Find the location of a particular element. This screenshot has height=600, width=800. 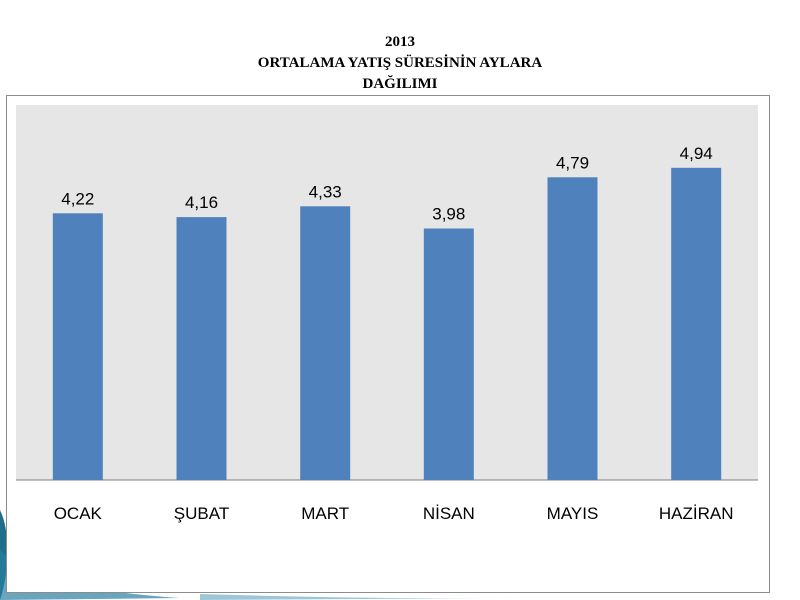

value-label-1: 4,16 is located at coordinates (201, 202).